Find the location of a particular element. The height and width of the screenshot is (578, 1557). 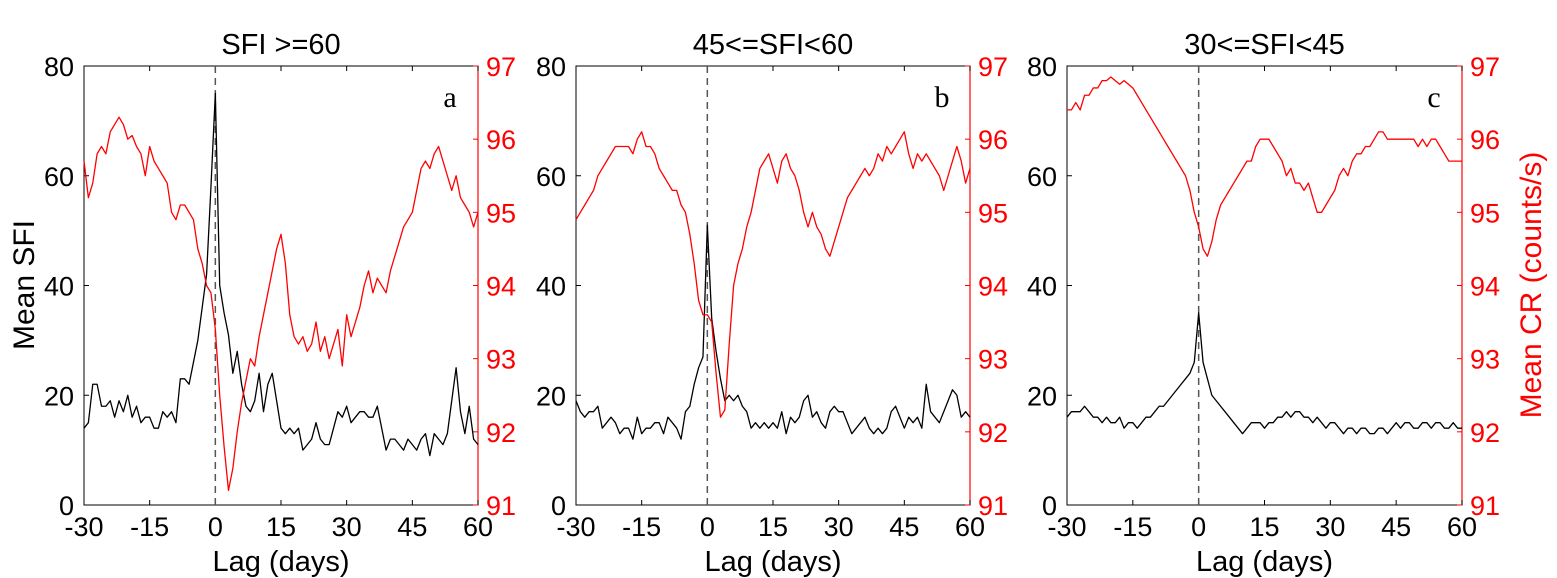

panel-letter: b is located at coordinates (942, 97).